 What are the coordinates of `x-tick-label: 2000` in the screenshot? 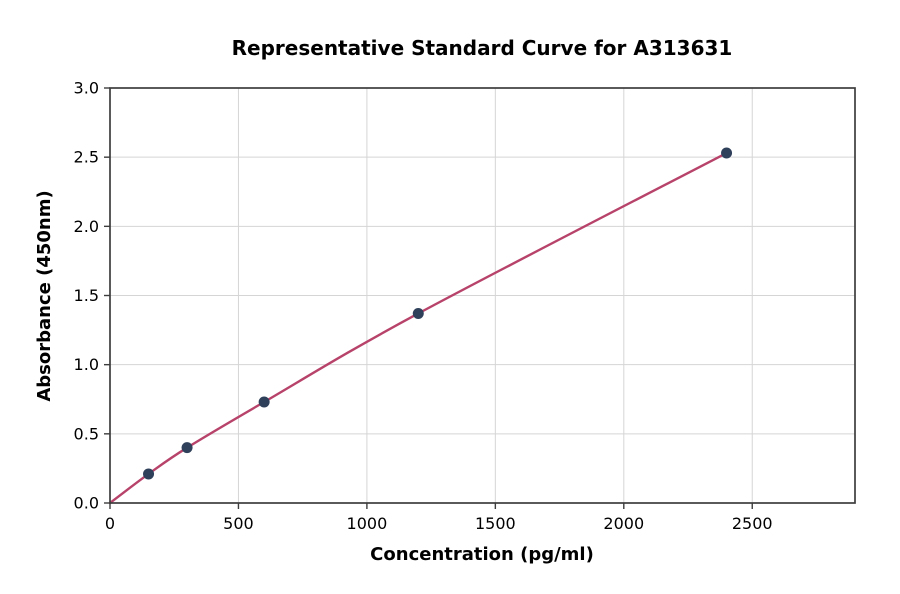 It's located at (623, 523).